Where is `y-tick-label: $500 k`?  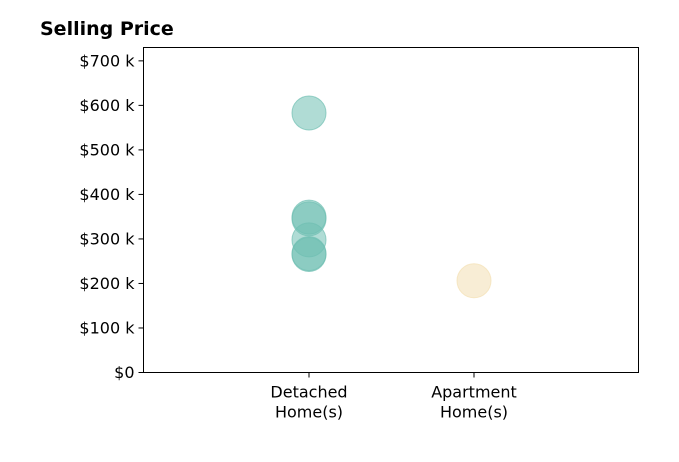 y-tick-label: $500 k is located at coordinates (107, 149).